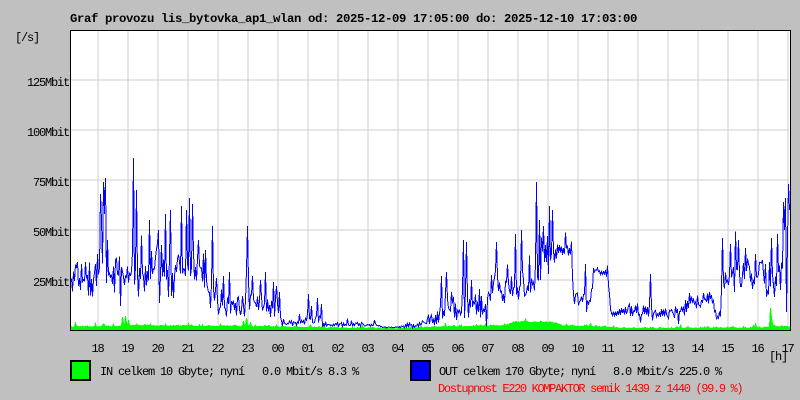  What do you see at coordinates (51, 283) in the screenshot?
I see `svg-text: 25Mbit` at bounding box center [51, 283].